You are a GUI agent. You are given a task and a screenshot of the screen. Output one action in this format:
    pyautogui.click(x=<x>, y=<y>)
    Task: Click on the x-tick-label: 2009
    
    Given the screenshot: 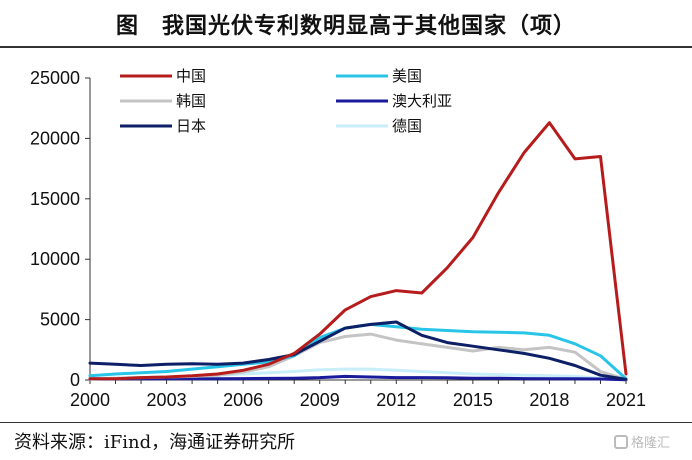 What is the action you would take?
    pyautogui.click(x=320, y=400)
    